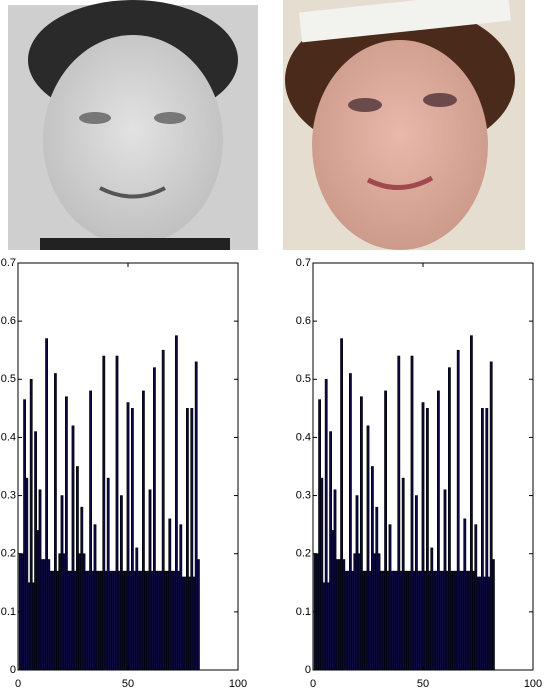 This screenshot has height=698, width=545. What do you see at coordinates (423, 684) in the screenshot?
I see `x-tick-label: 50` at bounding box center [423, 684].